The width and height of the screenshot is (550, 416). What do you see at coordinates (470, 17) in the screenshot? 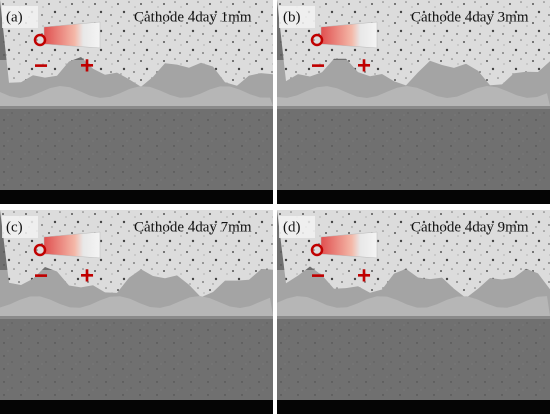
I see `panel-title: Cathode 4day 3mm` at bounding box center [470, 17].